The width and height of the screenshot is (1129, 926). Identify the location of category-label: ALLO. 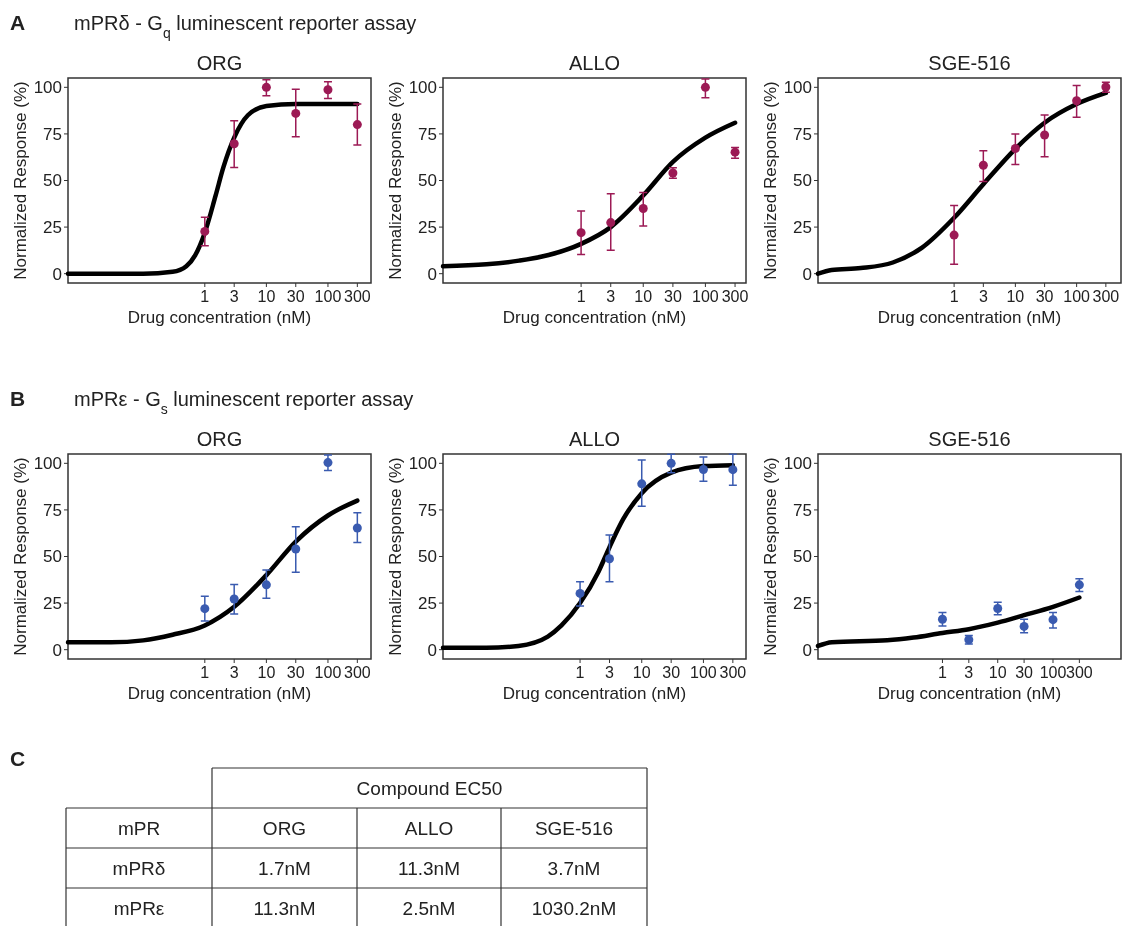
(429, 828).